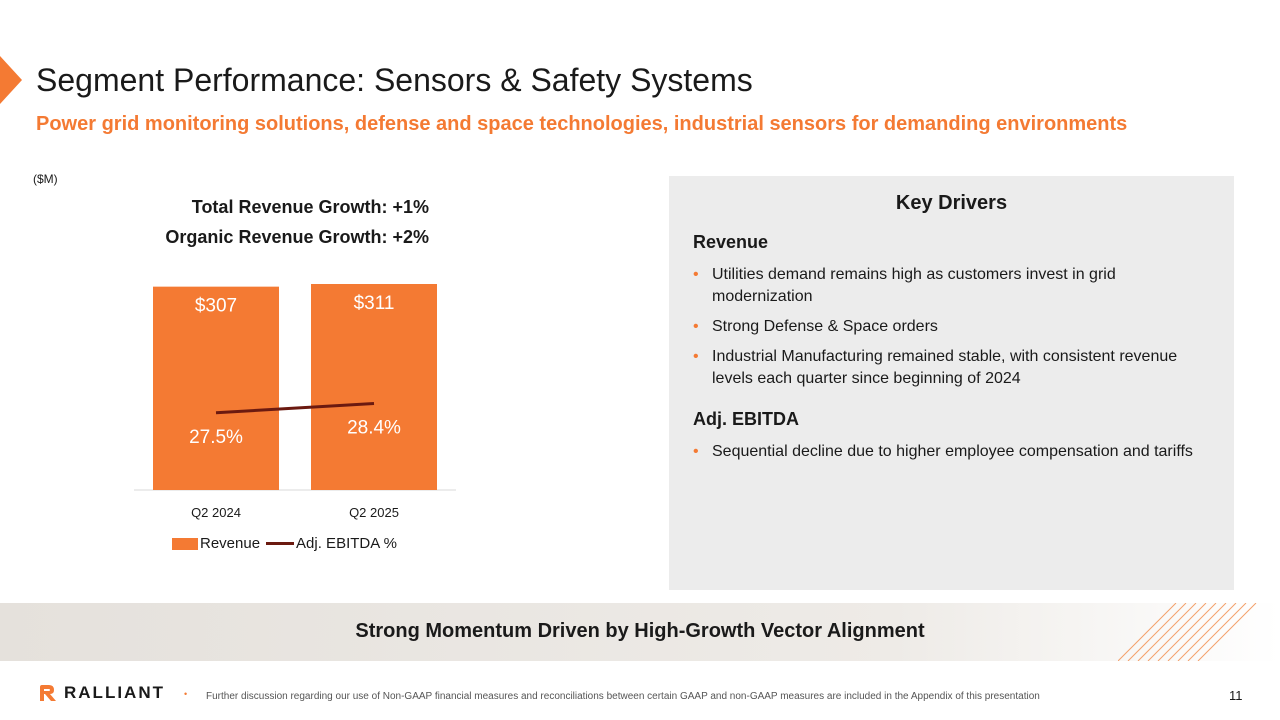  I want to click on legend-revenue-swatch, so click(185, 543).